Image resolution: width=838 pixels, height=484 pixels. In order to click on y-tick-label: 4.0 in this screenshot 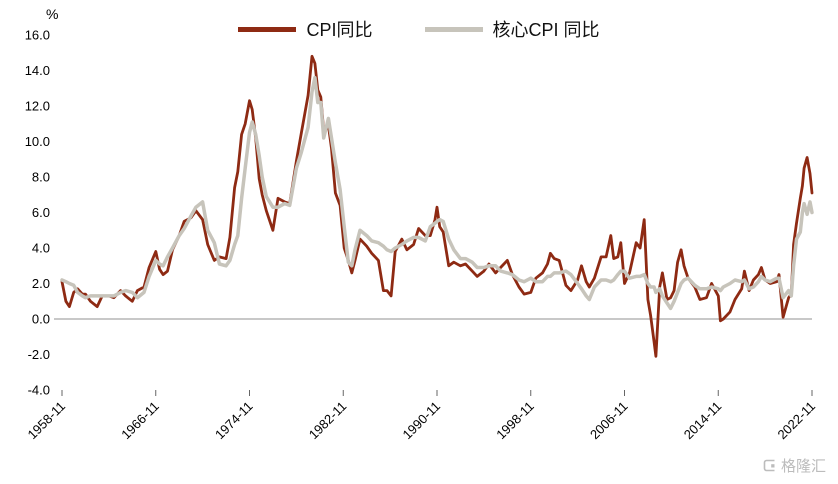, I will do `click(41, 248)`.